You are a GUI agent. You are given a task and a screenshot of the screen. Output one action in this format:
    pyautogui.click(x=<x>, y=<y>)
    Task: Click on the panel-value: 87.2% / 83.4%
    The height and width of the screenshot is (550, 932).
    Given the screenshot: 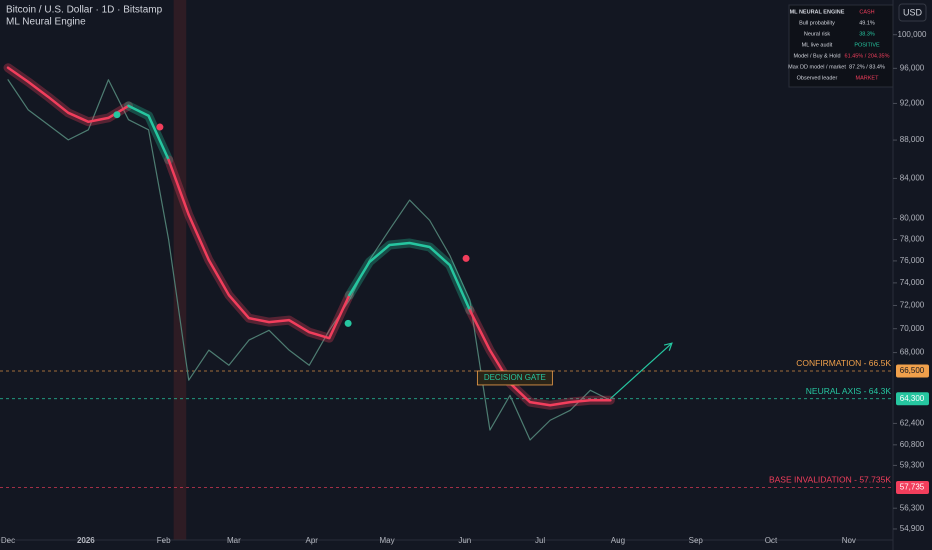 What is the action you would take?
    pyautogui.click(x=867, y=67)
    